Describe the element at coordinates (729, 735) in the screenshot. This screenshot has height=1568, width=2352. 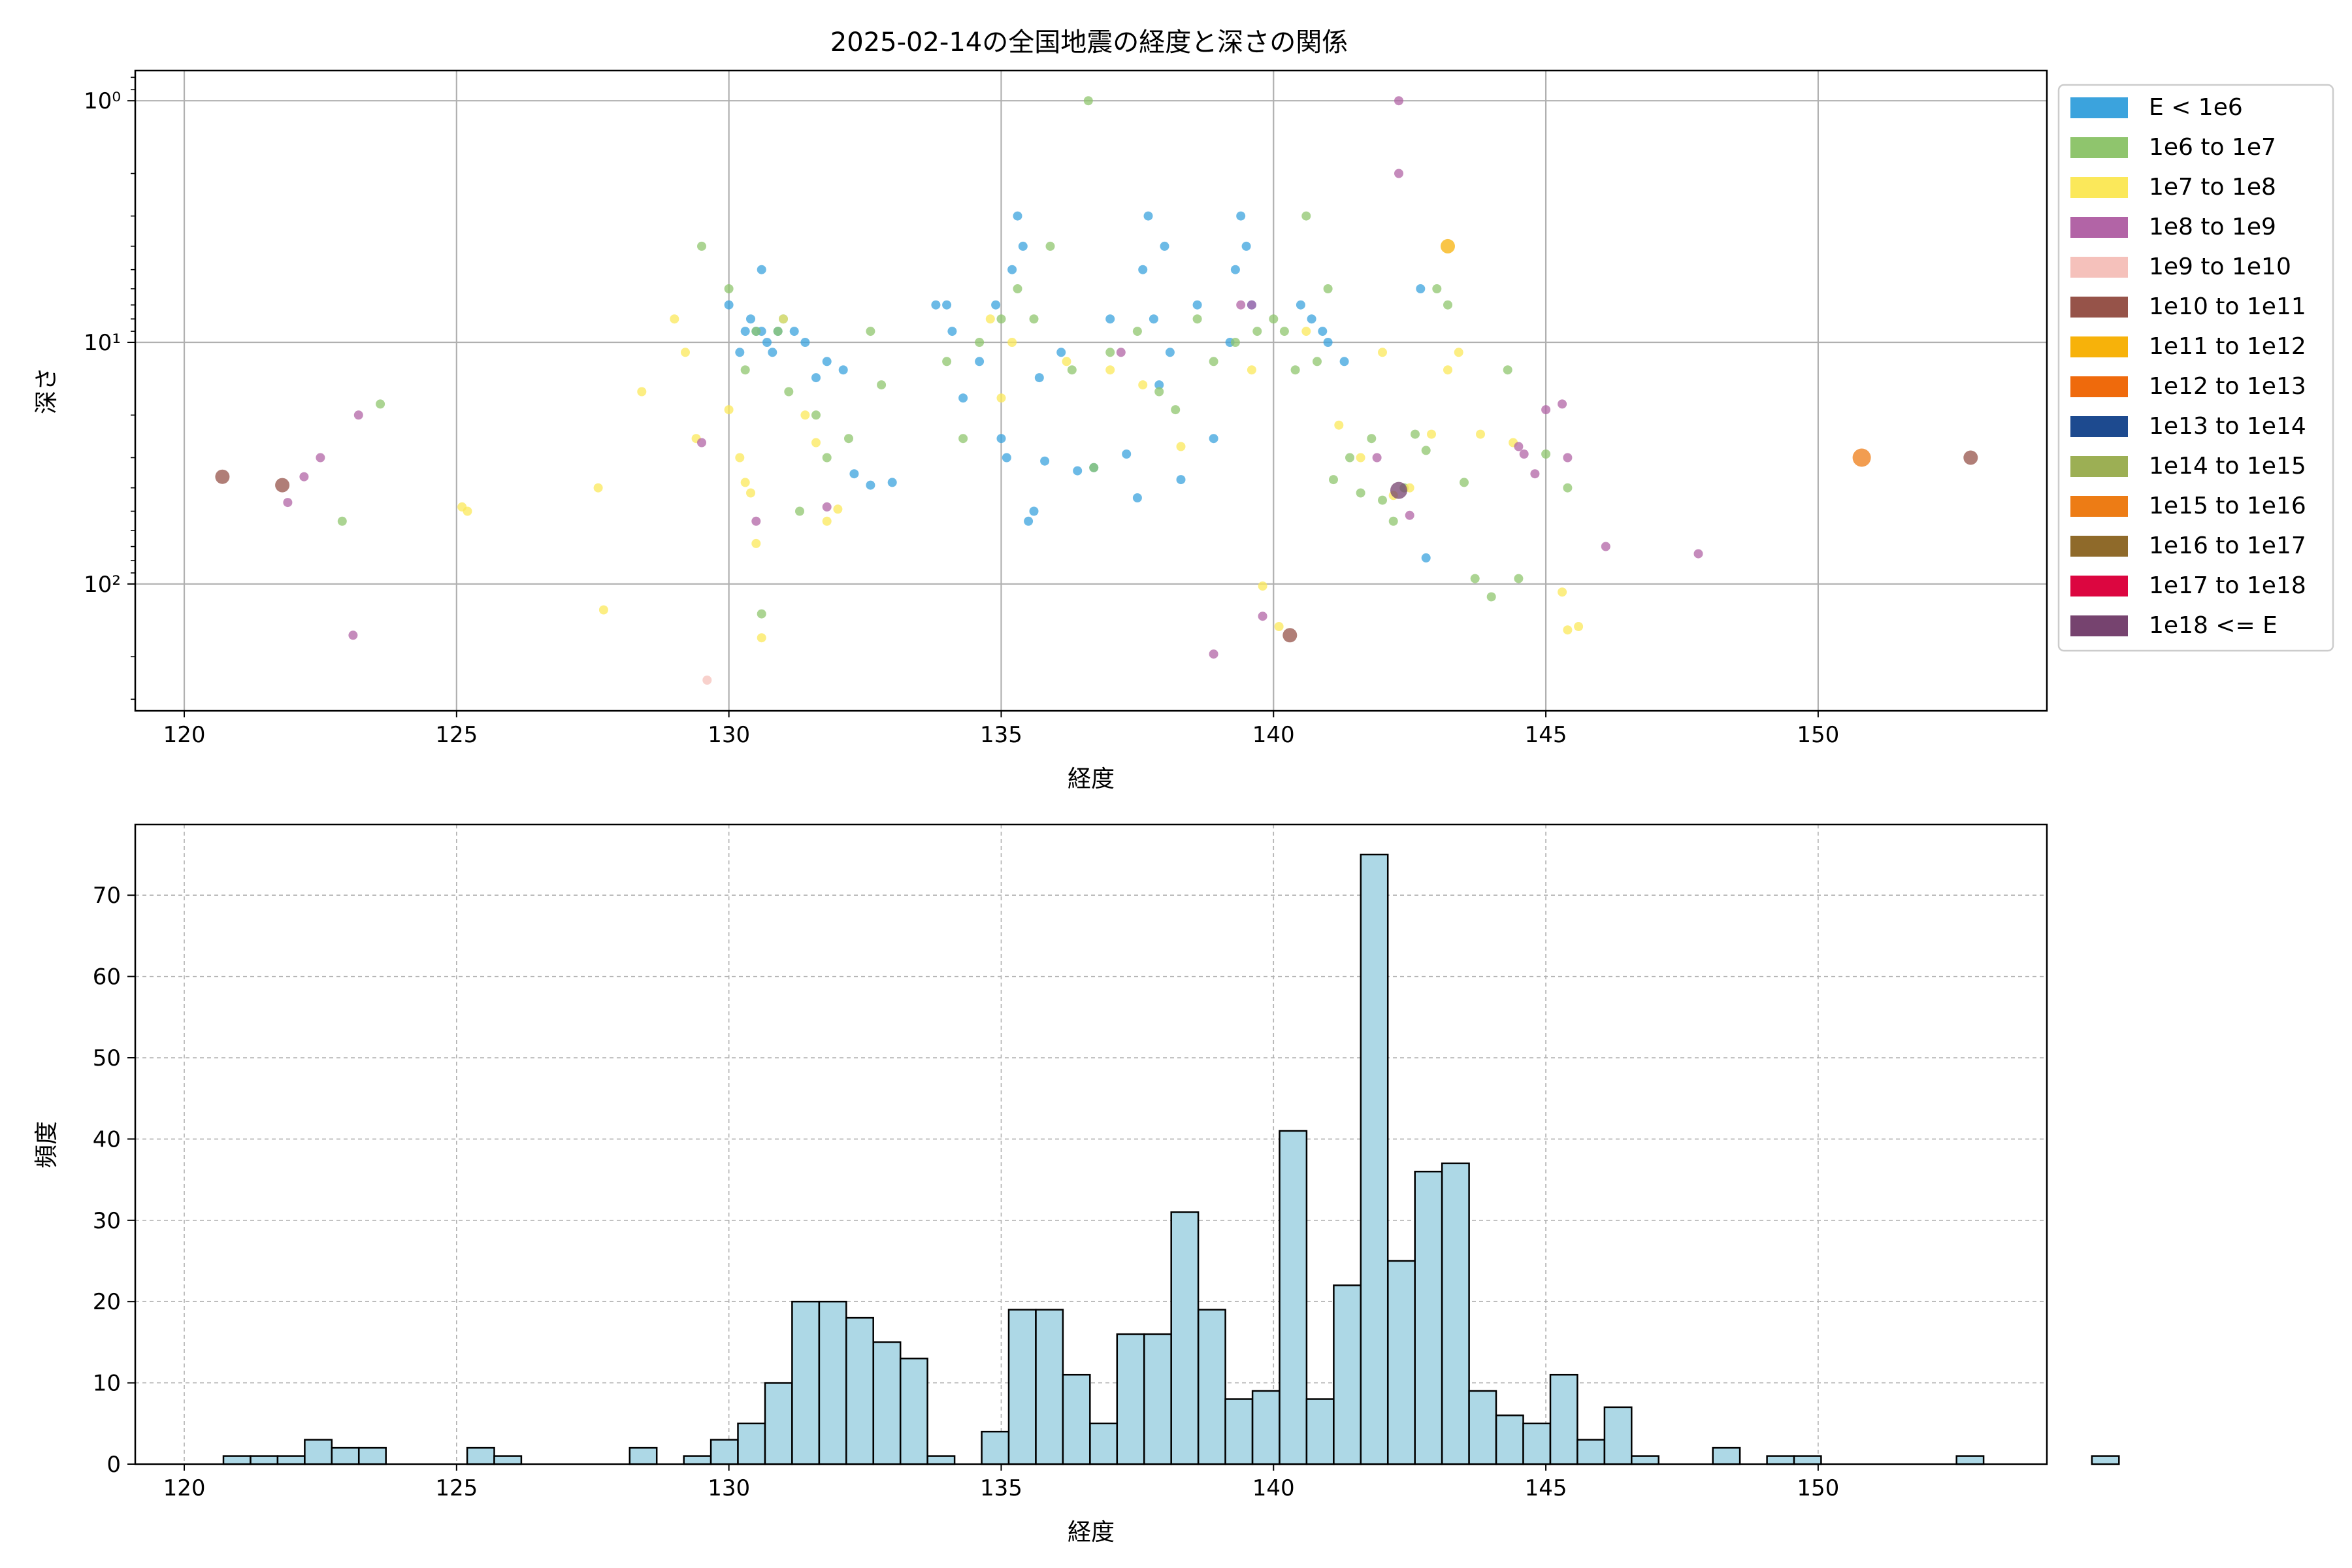
I see `scatter-x-tick-label: 130` at that location.